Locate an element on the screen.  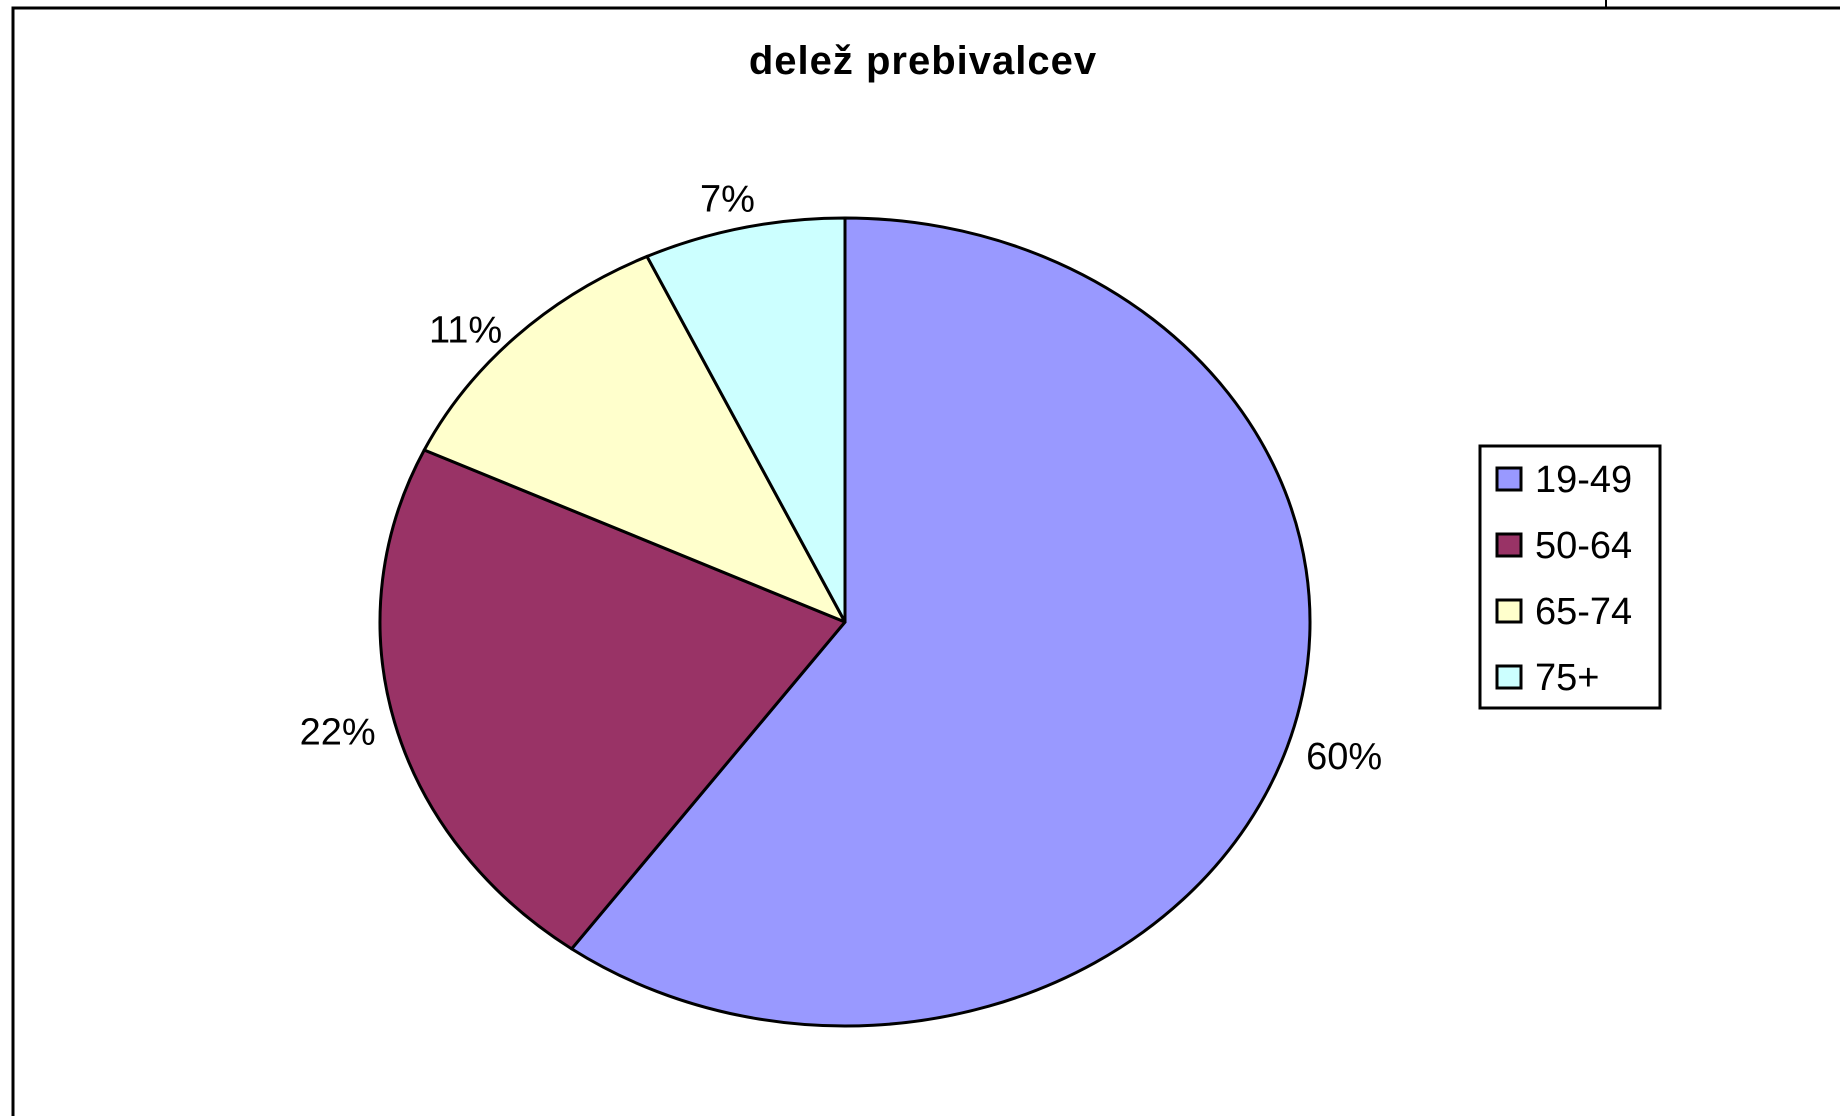
data-label-75+: 7% is located at coordinates (727, 200).